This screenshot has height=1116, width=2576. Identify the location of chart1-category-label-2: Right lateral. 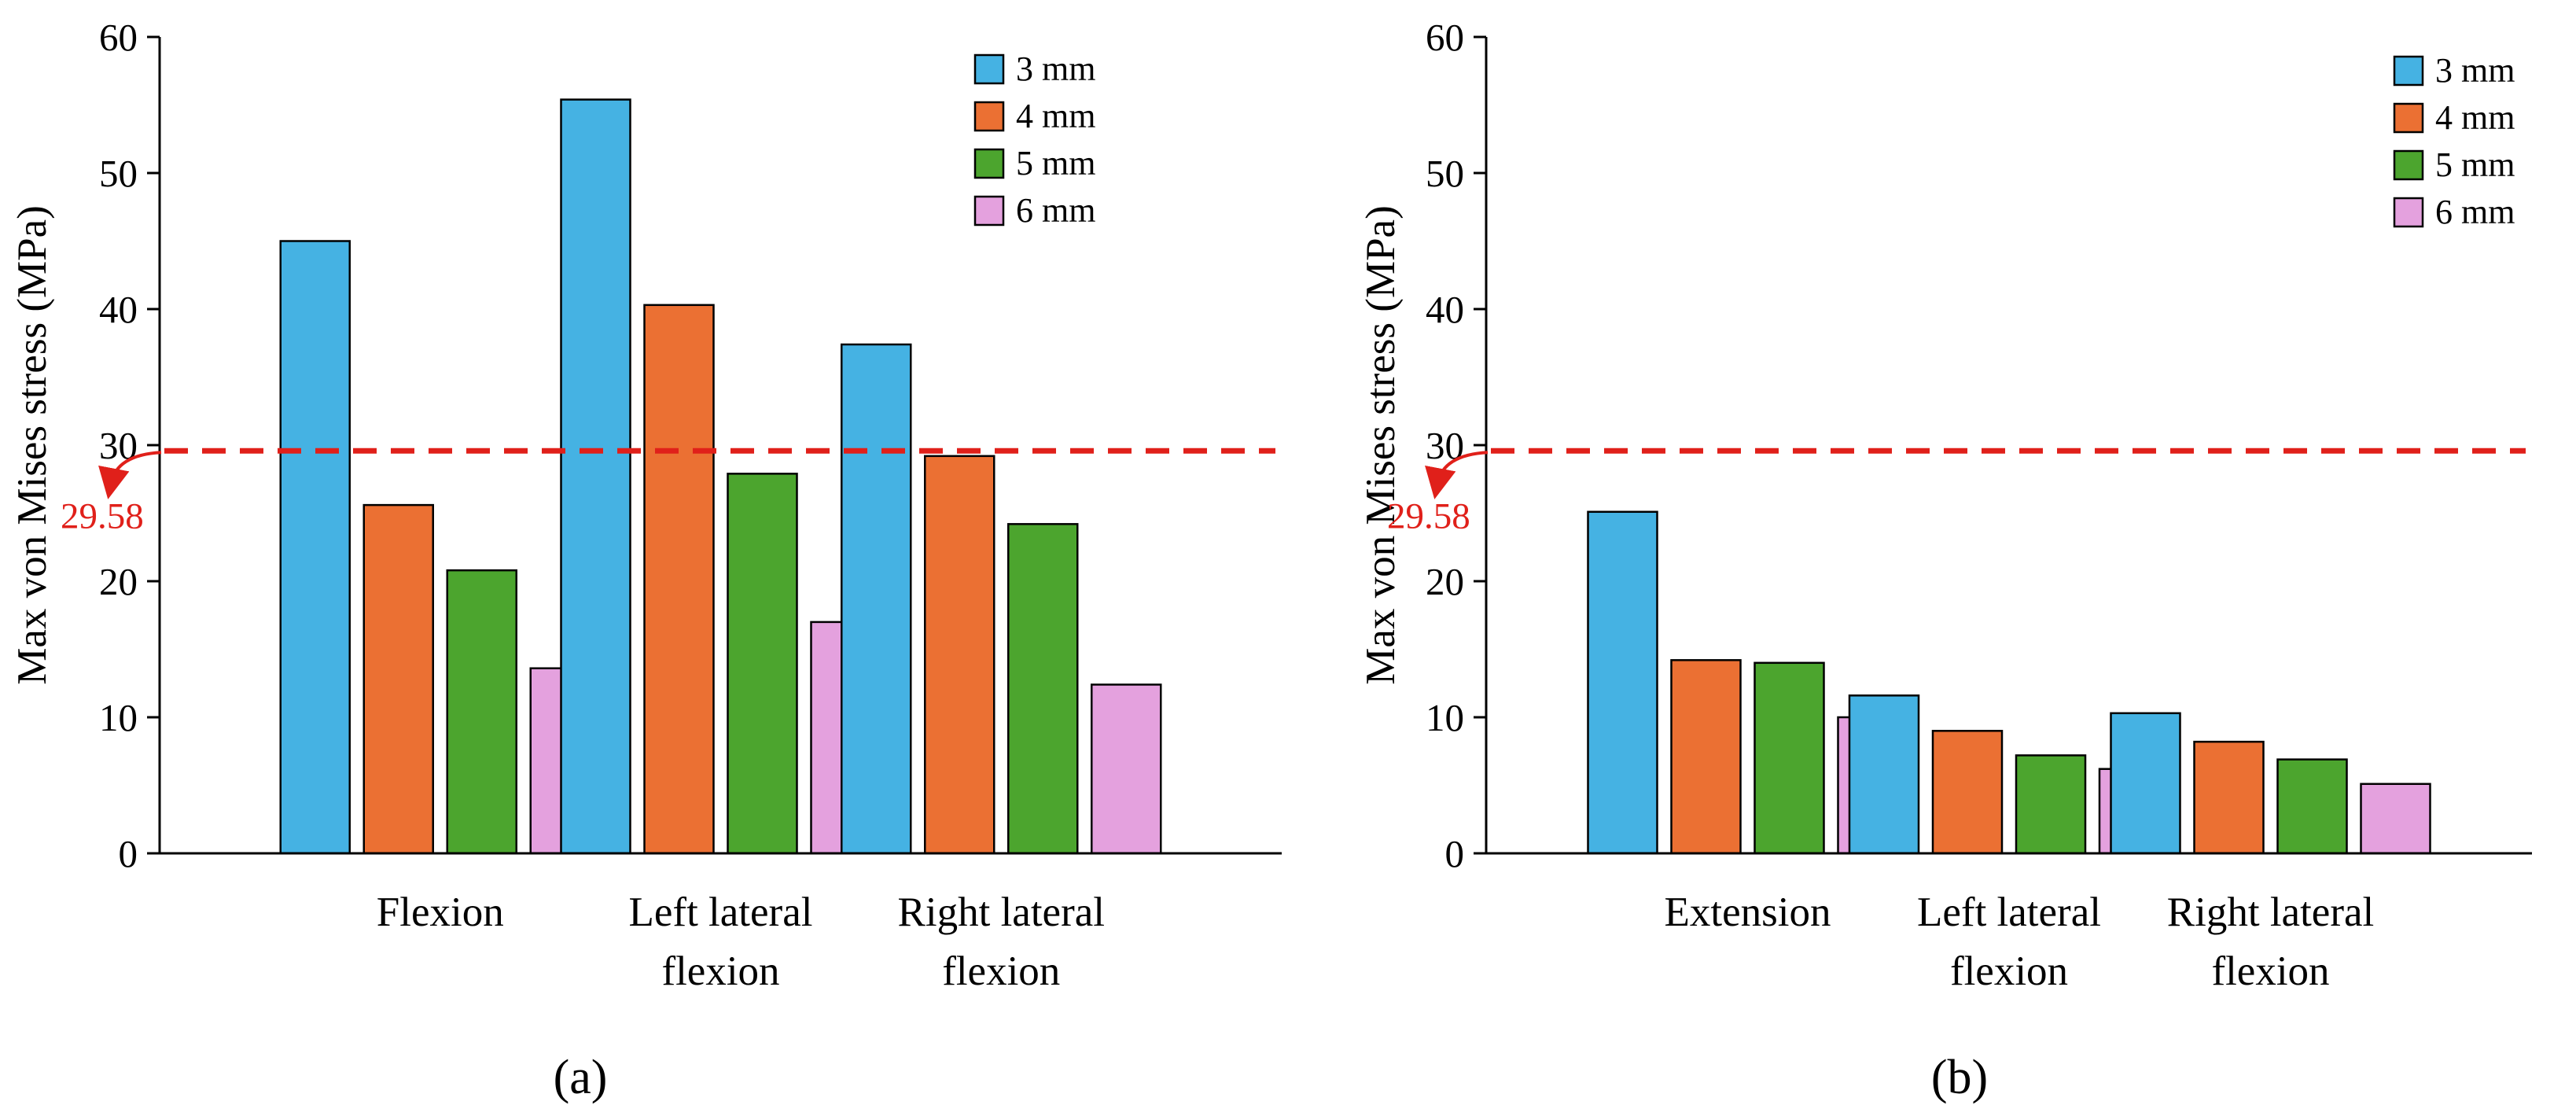
(2270, 912).